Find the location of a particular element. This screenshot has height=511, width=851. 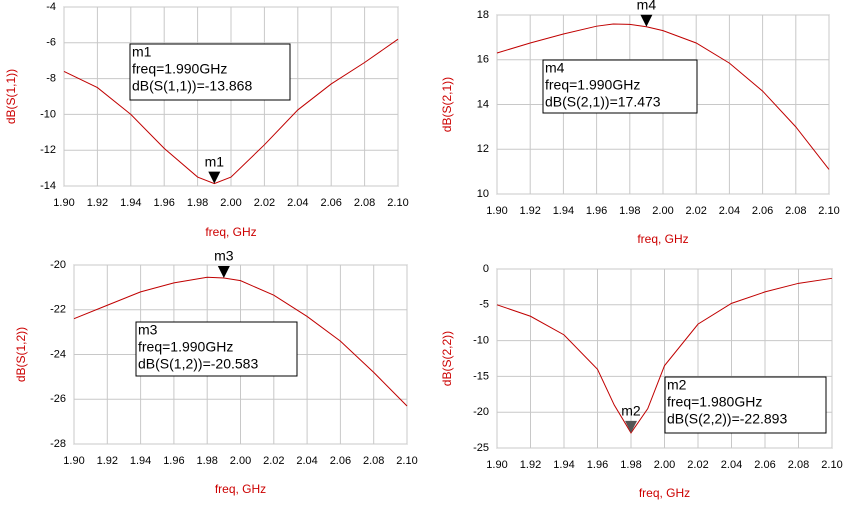

y-axis-label: dB(S(1,2)) is located at coordinates (21, 354).